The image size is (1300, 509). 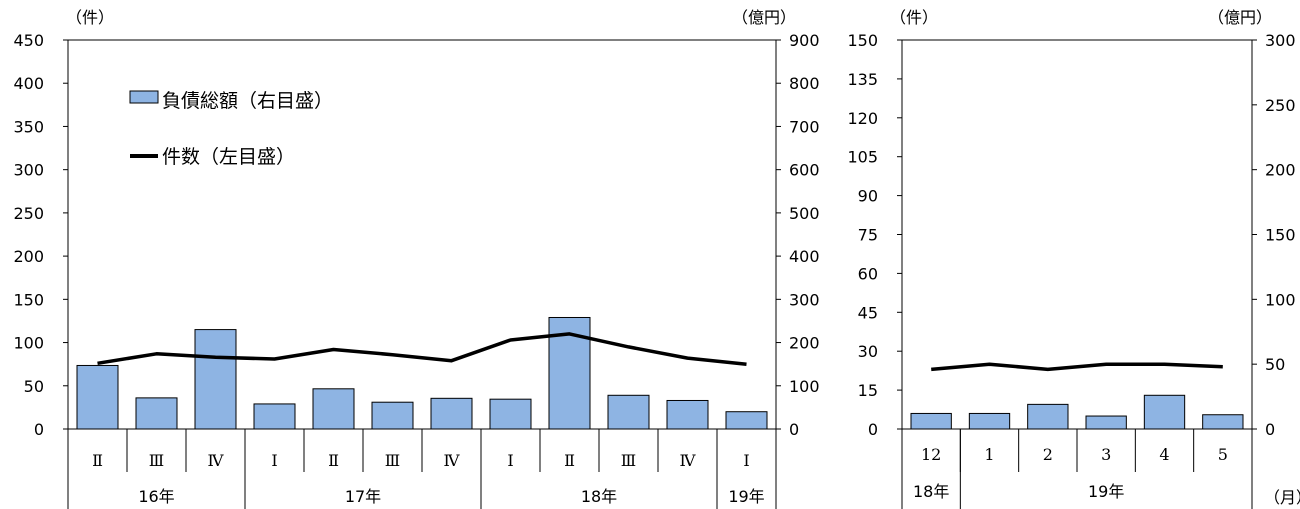 What do you see at coordinates (1280, 235) in the screenshot?
I see `right-axis-tick-label: 150` at bounding box center [1280, 235].